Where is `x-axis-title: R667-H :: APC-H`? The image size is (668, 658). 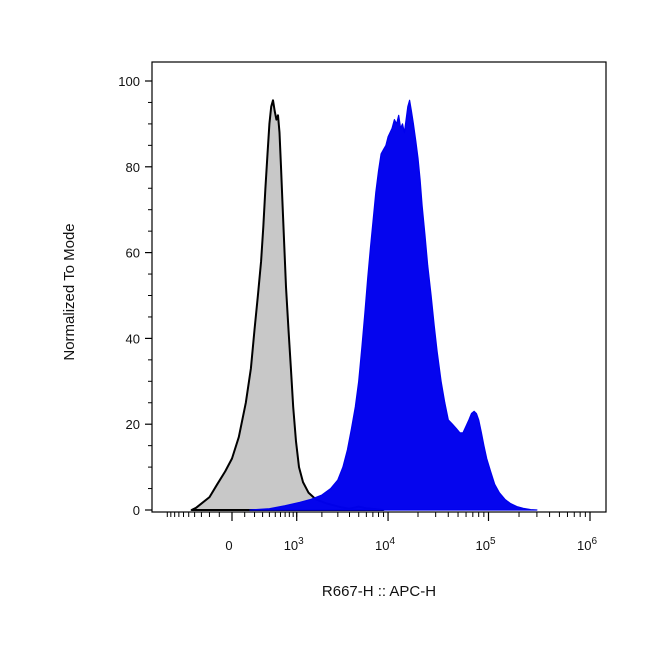
x-axis-title: R667-H :: APC-H is located at coordinates (379, 591).